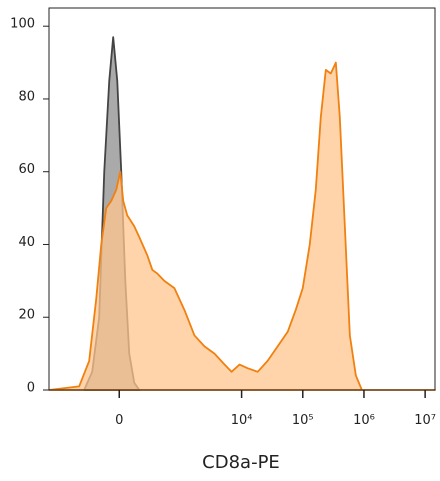  What do you see at coordinates (22, 24) in the screenshot?
I see `y-tick-label: 100` at bounding box center [22, 24].